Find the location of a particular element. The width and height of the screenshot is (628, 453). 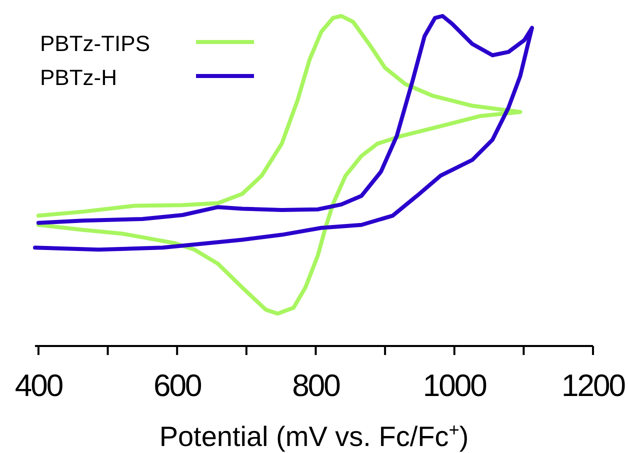

x-tick-label: 800 is located at coordinates (316, 385).